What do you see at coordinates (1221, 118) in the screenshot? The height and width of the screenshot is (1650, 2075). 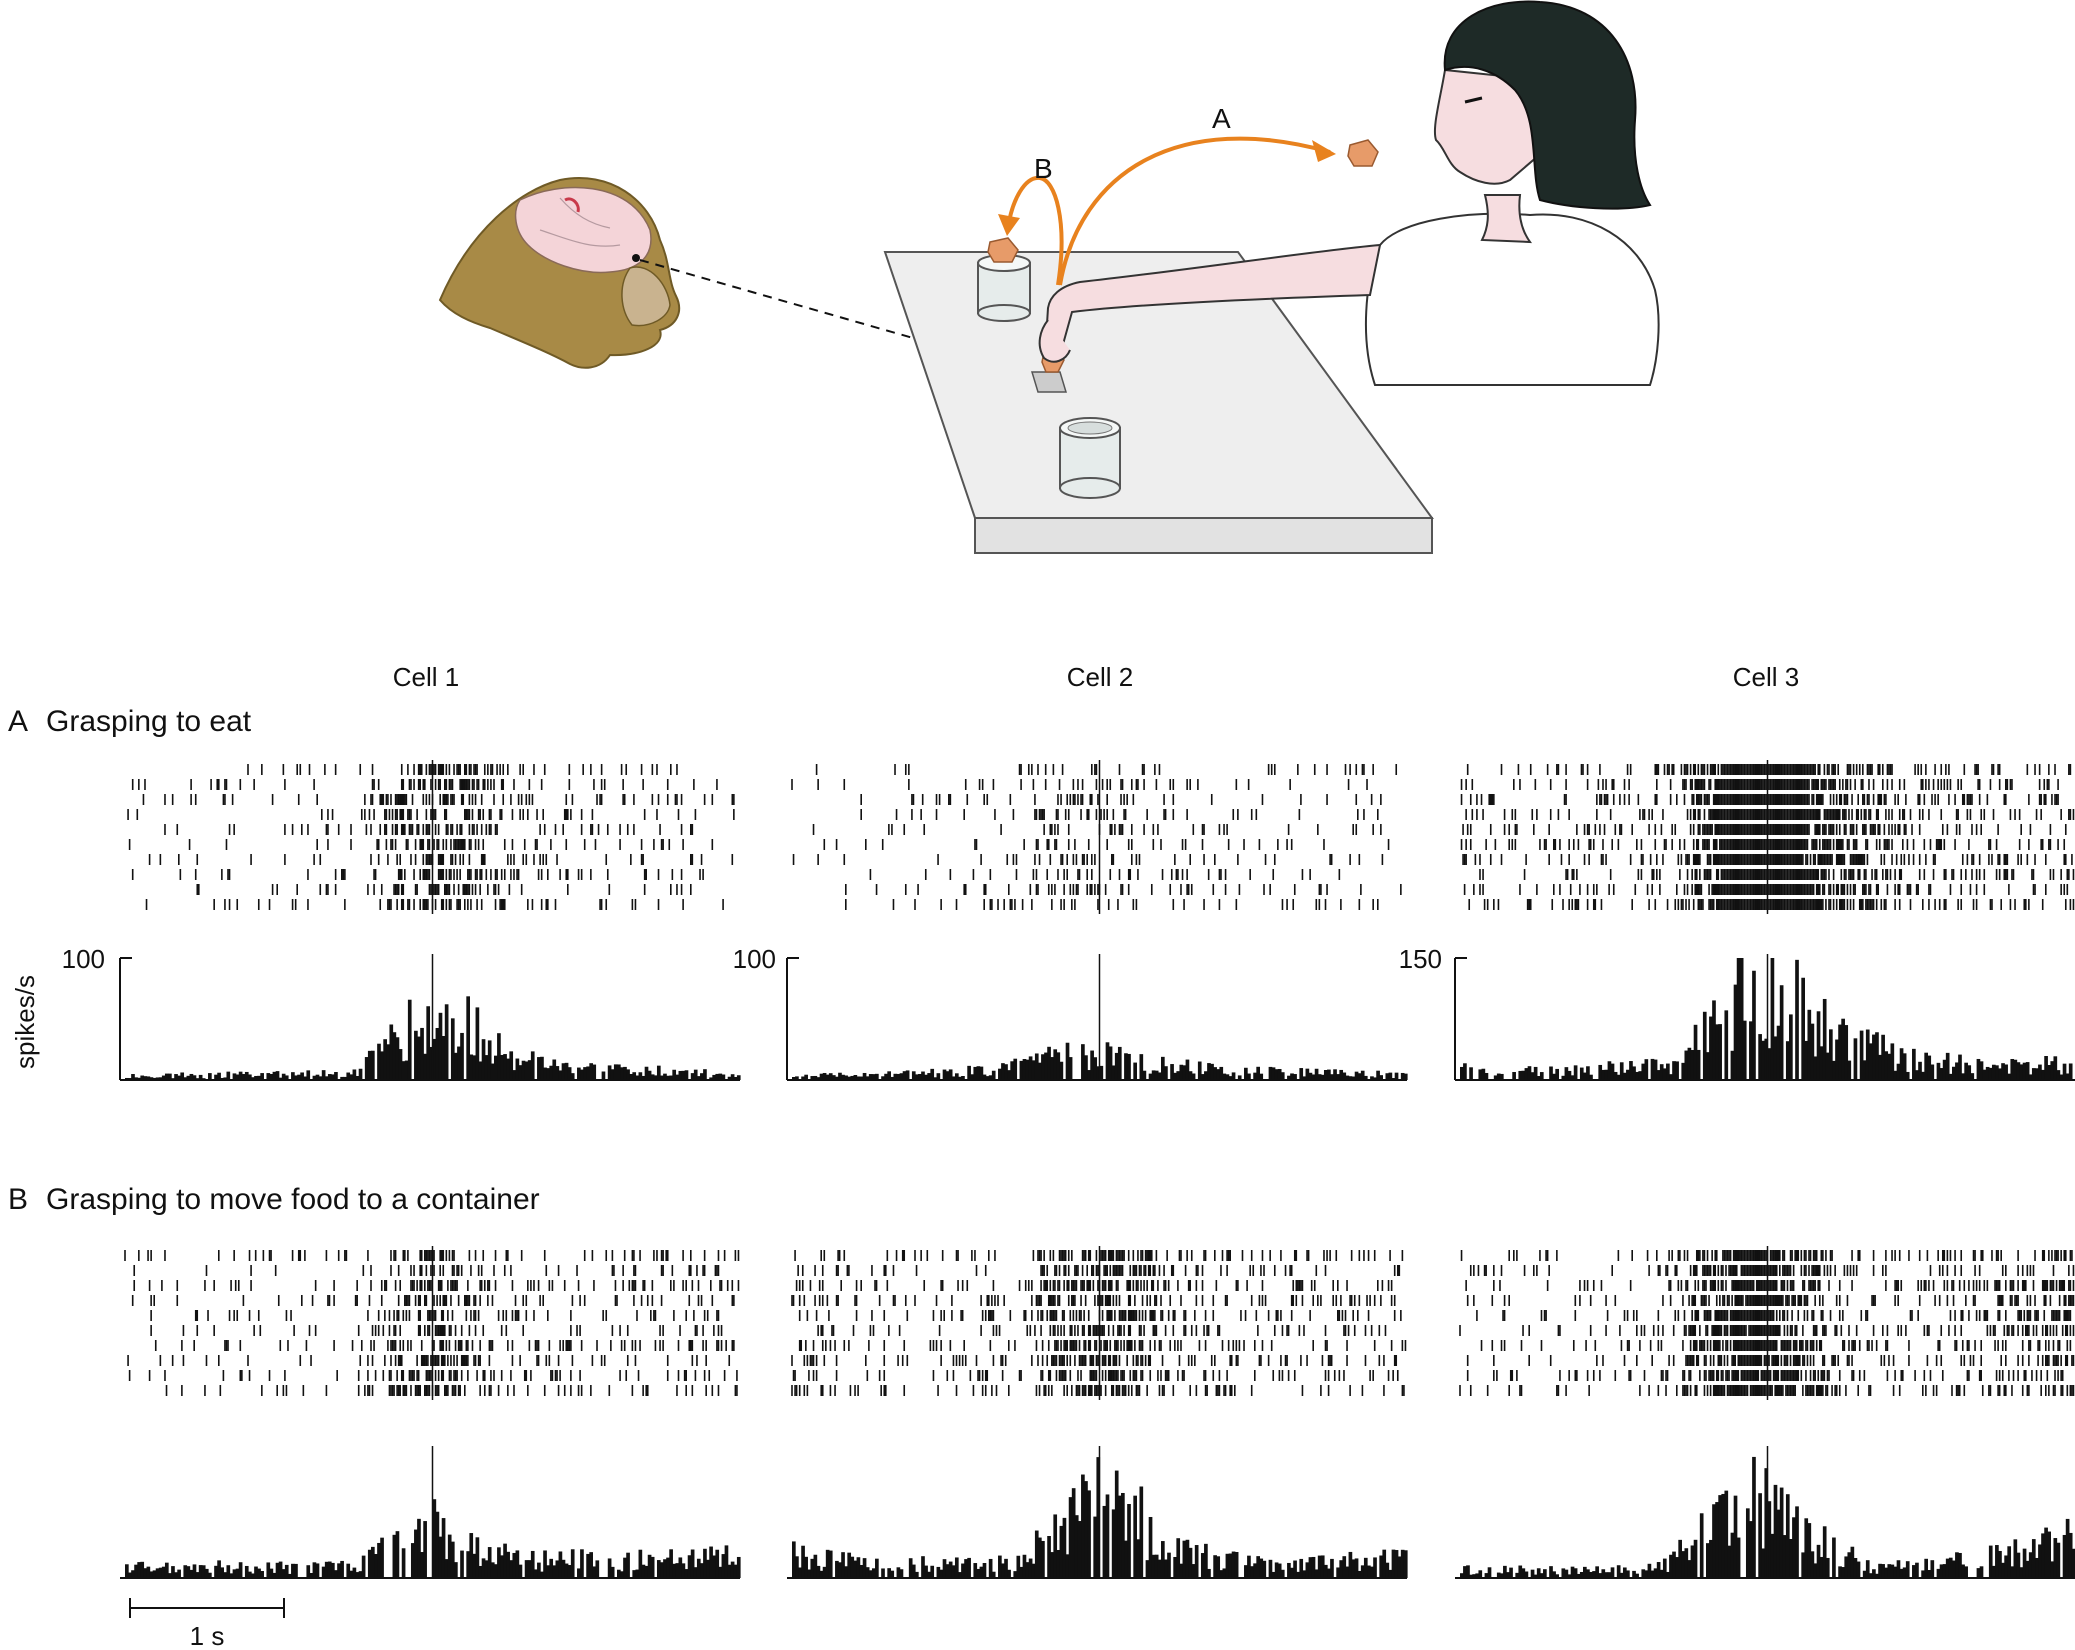 I see `arrow-a-label: A` at bounding box center [1221, 118].